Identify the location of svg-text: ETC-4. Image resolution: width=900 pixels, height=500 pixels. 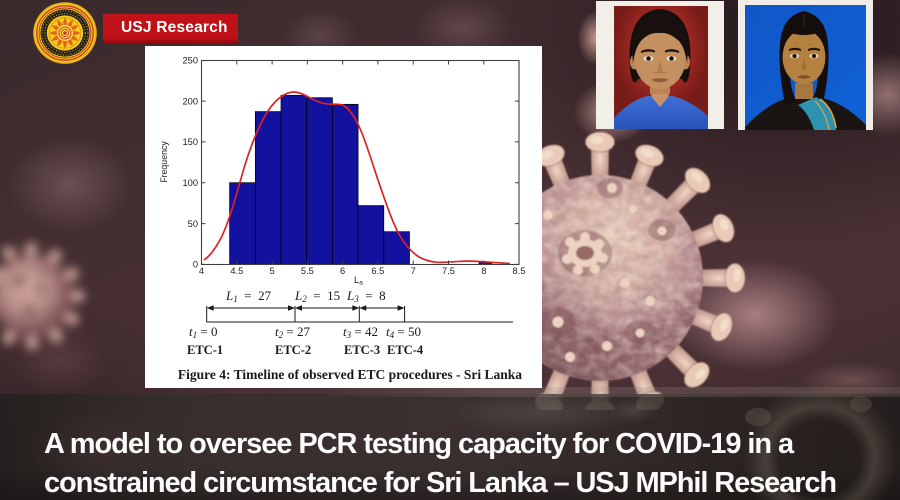
(405, 350).